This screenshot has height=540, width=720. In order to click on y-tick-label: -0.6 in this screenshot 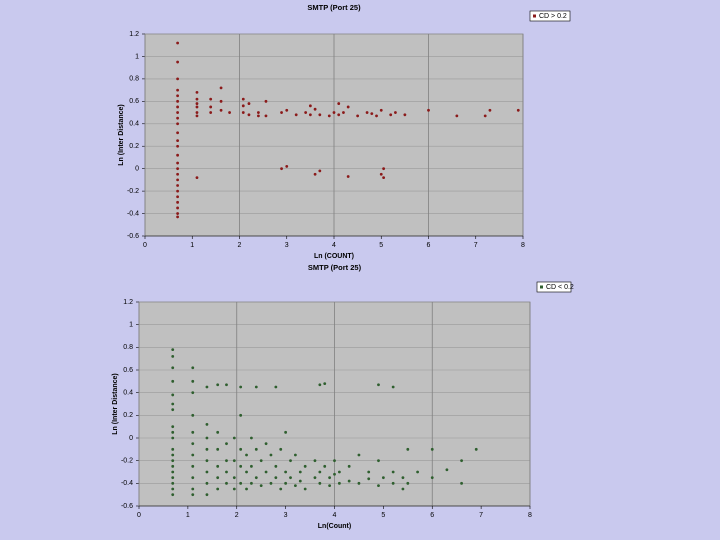, I will do `click(133, 236)`.